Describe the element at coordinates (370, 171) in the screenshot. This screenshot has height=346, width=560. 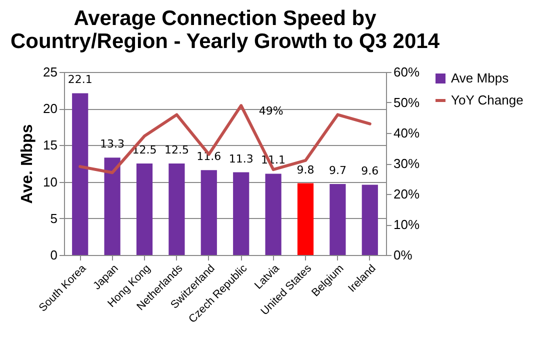
I see `data-label: 9.6` at that location.